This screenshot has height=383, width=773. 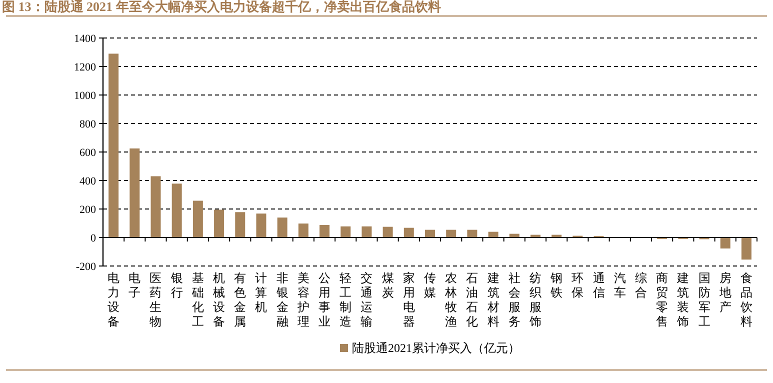 I want to click on xtick: 轻工制造, so click(x=346, y=299).